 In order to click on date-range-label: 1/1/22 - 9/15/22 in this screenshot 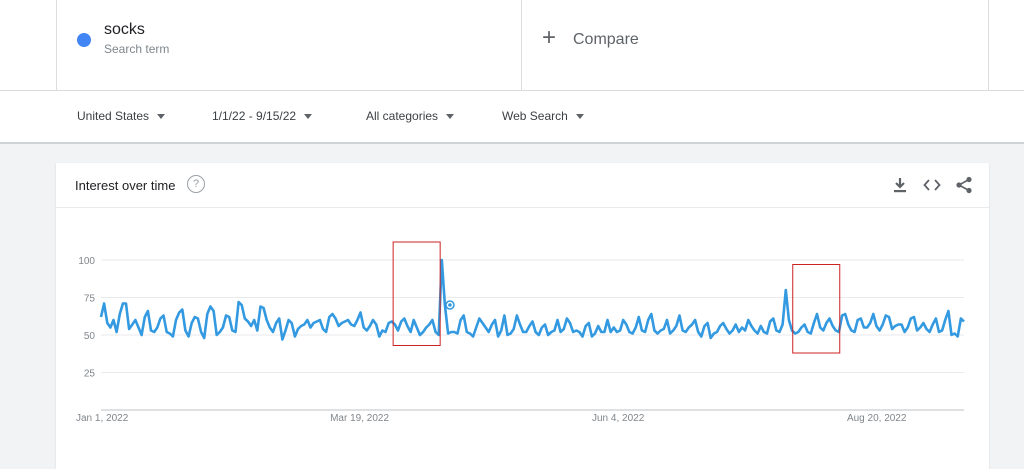, I will do `click(254, 116)`.